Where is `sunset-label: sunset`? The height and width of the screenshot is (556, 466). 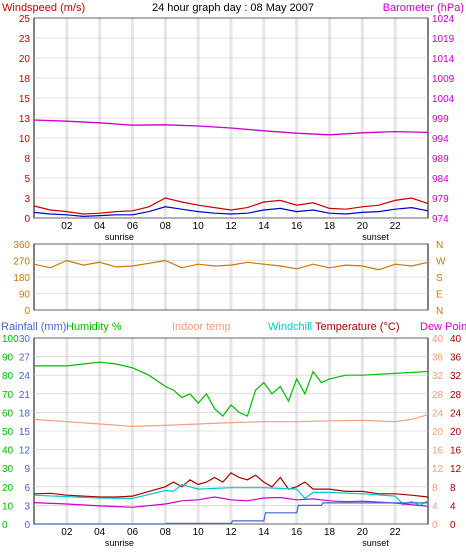
sunset-label: sunset is located at coordinates (375, 543).